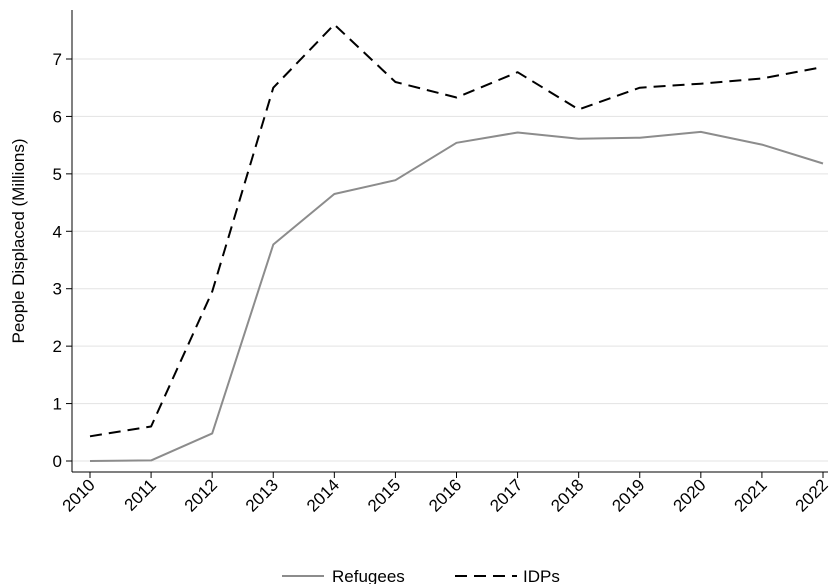 The width and height of the screenshot is (833, 584). What do you see at coordinates (57, 231) in the screenshot?
I see `y-tick-label: 4` at bounding box center [57, 231].